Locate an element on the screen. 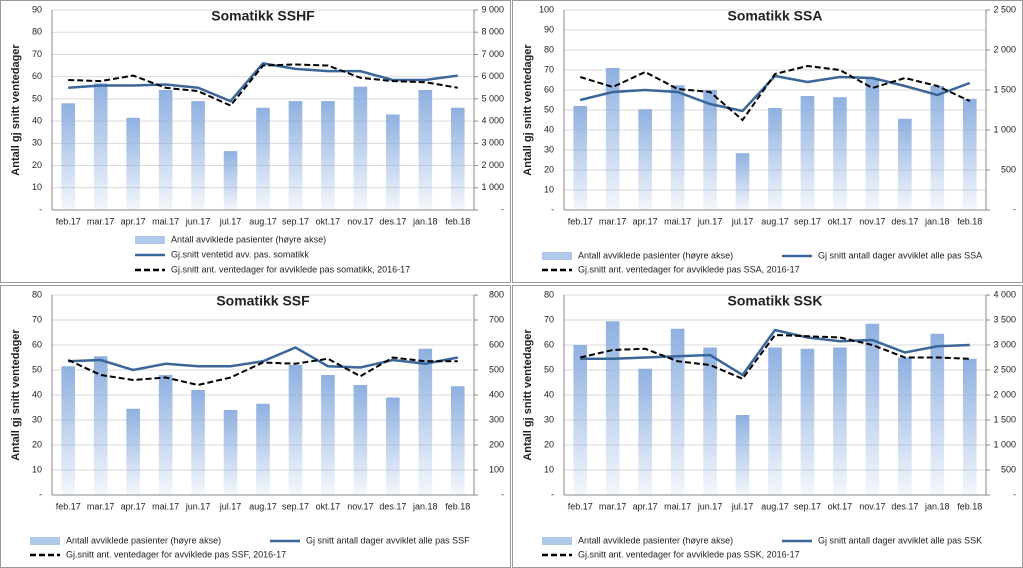 This screenshot has height=568, width=1023. y2-tick-label: 3 500 is located at coordinates (1004, 319).